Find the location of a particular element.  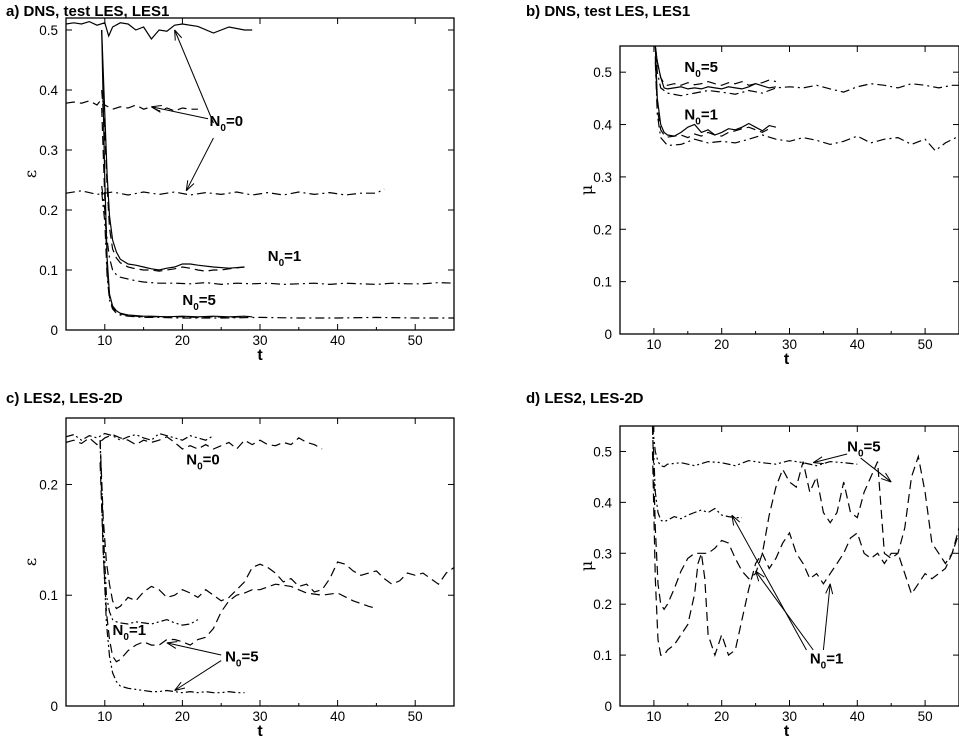

annotation-label: N0=1 is located at coordinates (827, 661).